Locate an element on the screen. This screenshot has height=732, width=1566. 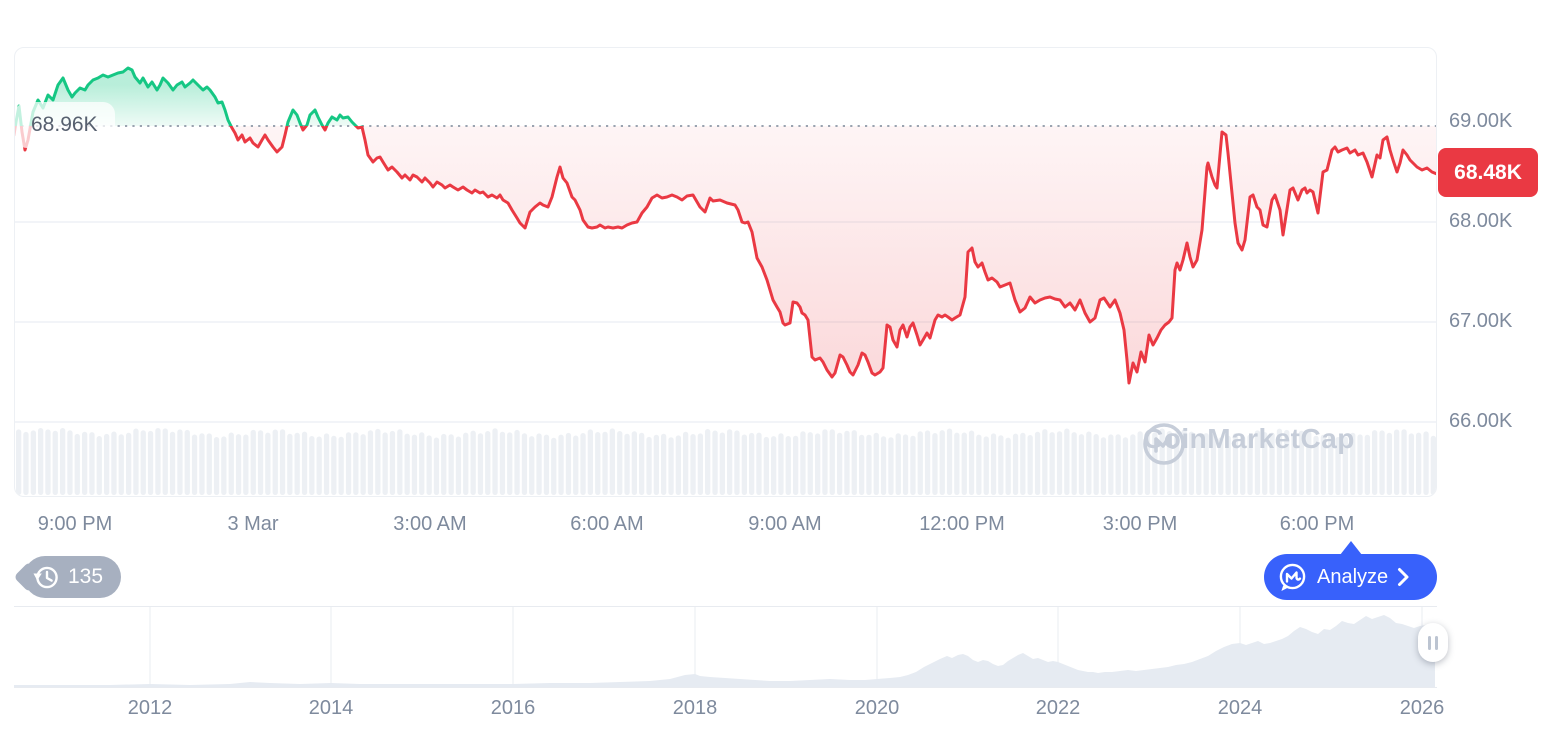
x-axis-label: 6:00 PM is located at coordinates (1317, 524).